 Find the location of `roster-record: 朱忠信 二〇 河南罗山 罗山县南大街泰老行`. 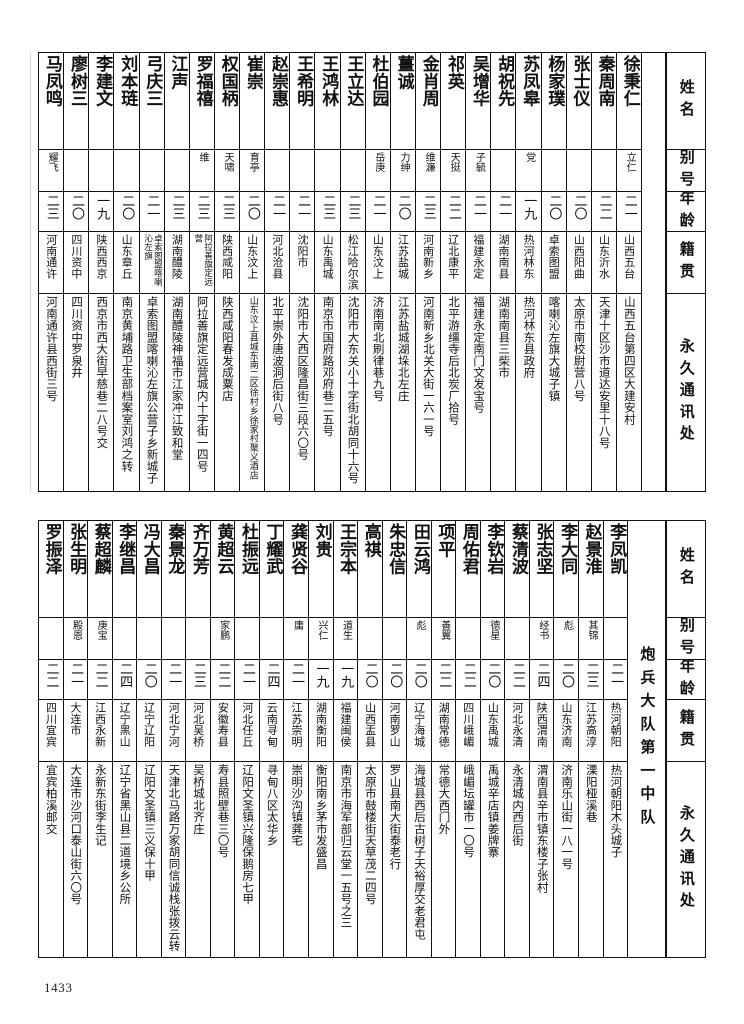

roster-record: 朱忠信 二〇 河南罗山 罗山县南大街泰老行 is located at coordinates (394, 739).